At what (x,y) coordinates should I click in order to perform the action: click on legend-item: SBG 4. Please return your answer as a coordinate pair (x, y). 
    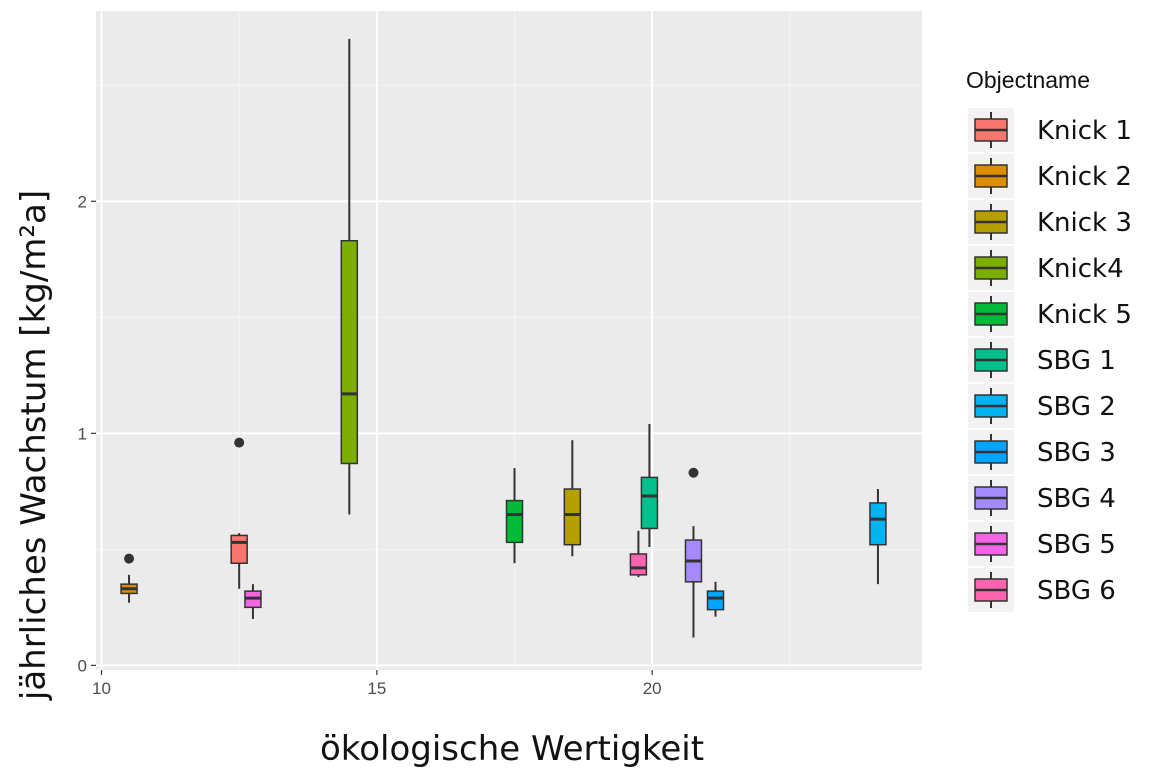
    Looking at the image, I should click on (1042, 498).